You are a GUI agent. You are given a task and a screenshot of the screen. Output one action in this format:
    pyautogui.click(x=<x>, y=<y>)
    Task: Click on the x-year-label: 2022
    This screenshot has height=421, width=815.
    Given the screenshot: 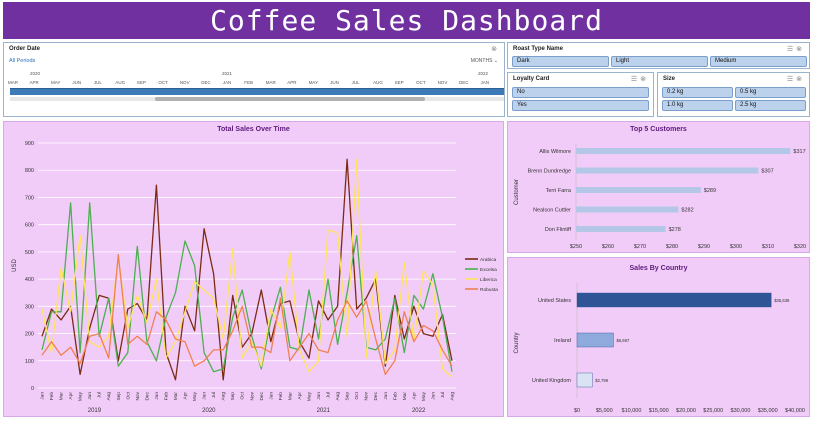 What is the action you would take?
    pyautogui.click(x=419, y=411)
    